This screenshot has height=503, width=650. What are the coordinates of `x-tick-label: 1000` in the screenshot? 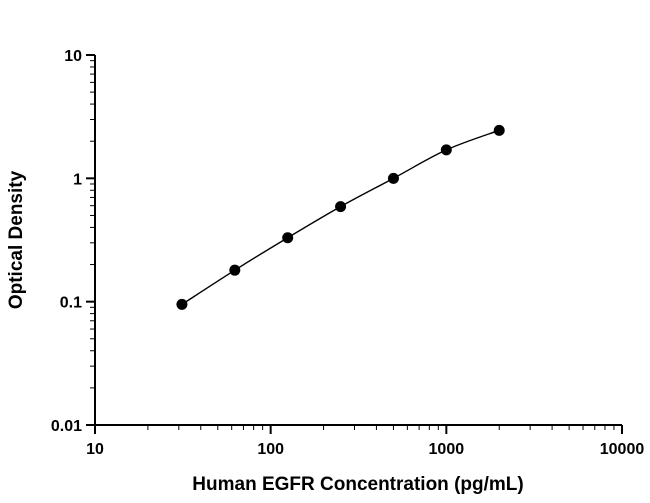 It's located at (447, 449).